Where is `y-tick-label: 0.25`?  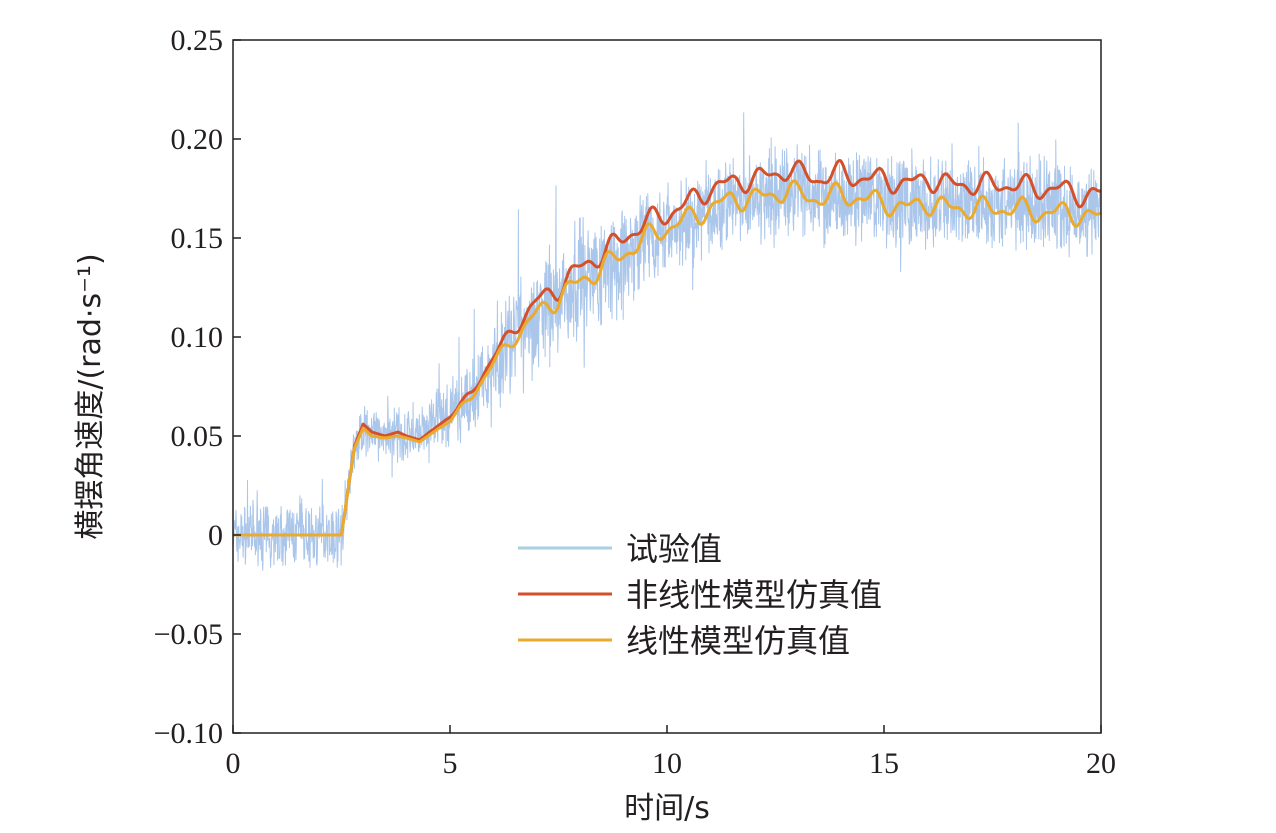 y-tick-label: 0.25 is located at coordinates (197, 40).